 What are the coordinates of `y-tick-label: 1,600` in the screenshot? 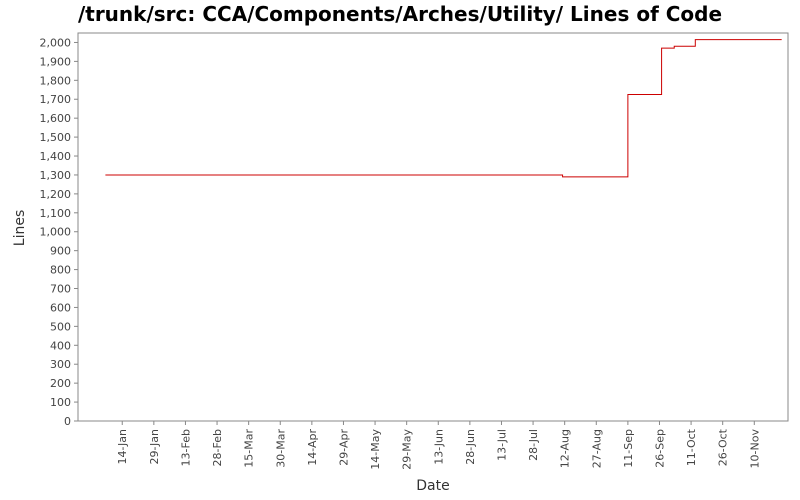 It's located at (56, 118).